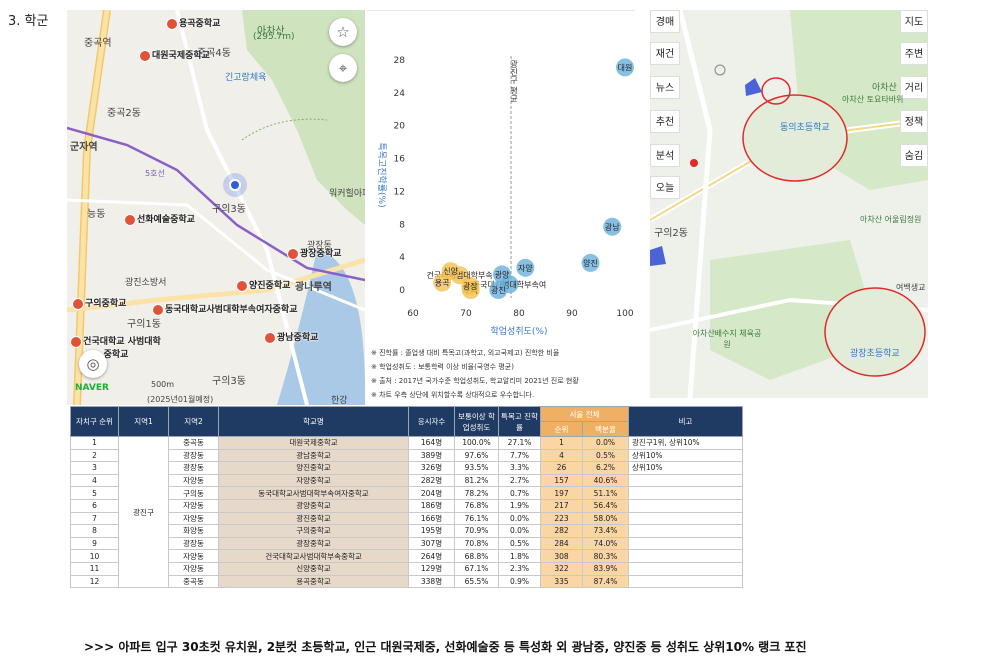  What do you see at coordinates (914, 21) in the screenshot?
I see `map-menu-map: 지도` at bounding box center [914, 21].